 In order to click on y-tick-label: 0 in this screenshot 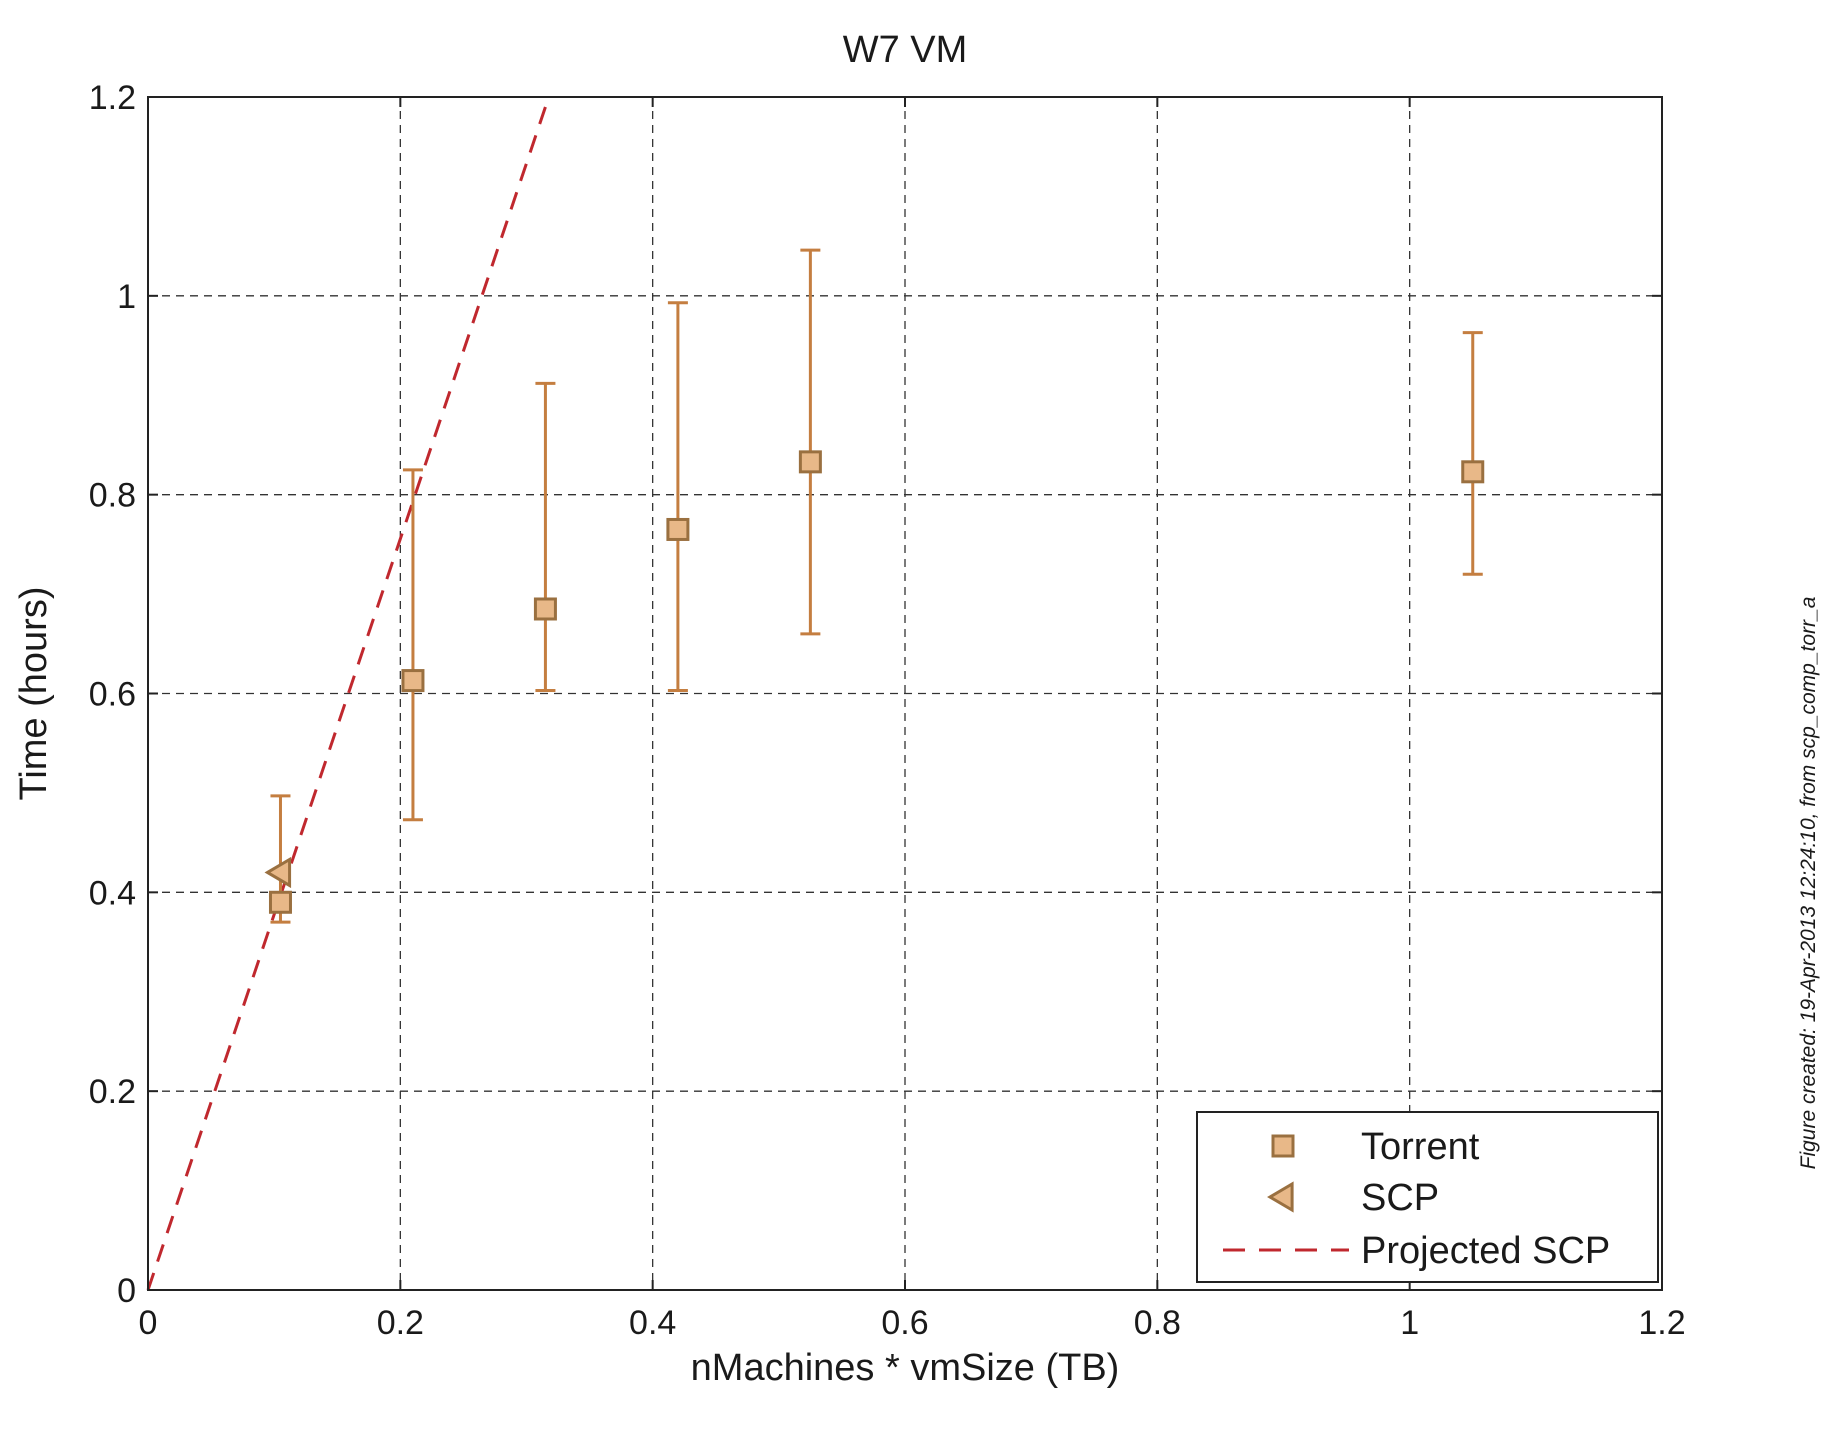, I will do `click(126, 1291)`.